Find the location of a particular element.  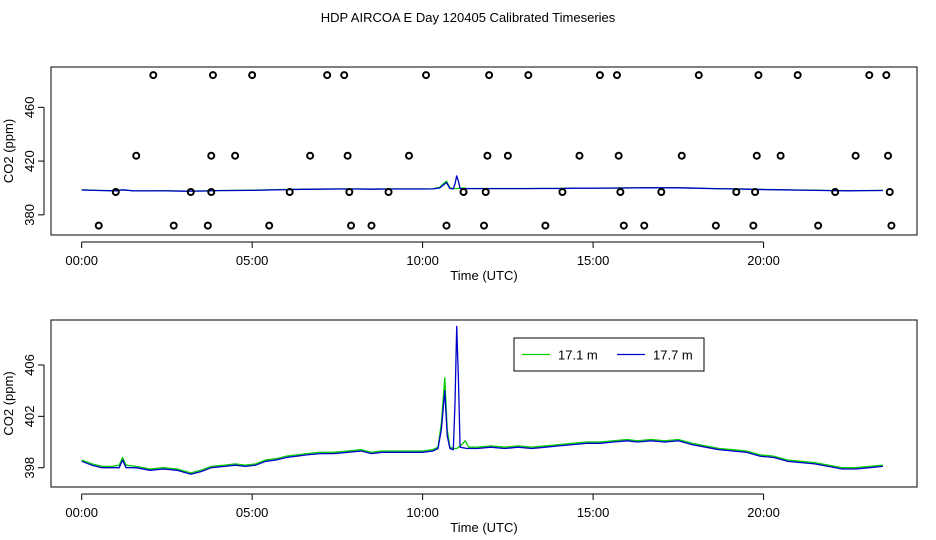

legend-label: 17.7 m is located at coordinates (673, 355).